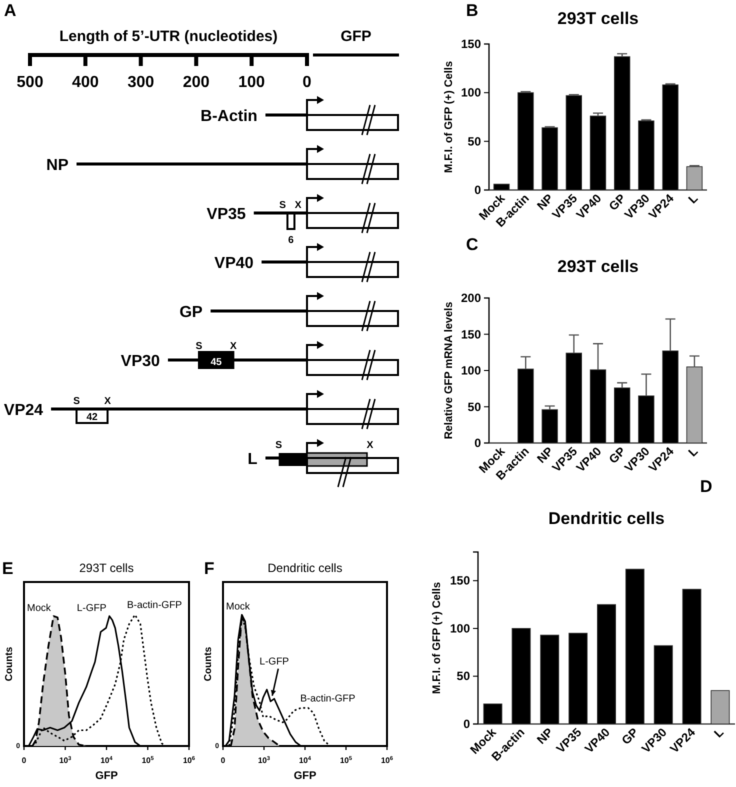 The image size is (736, 787). Describe the element at coordinates (471, 298) in the screenshot. I see `y-tick-label: 200` at that location.